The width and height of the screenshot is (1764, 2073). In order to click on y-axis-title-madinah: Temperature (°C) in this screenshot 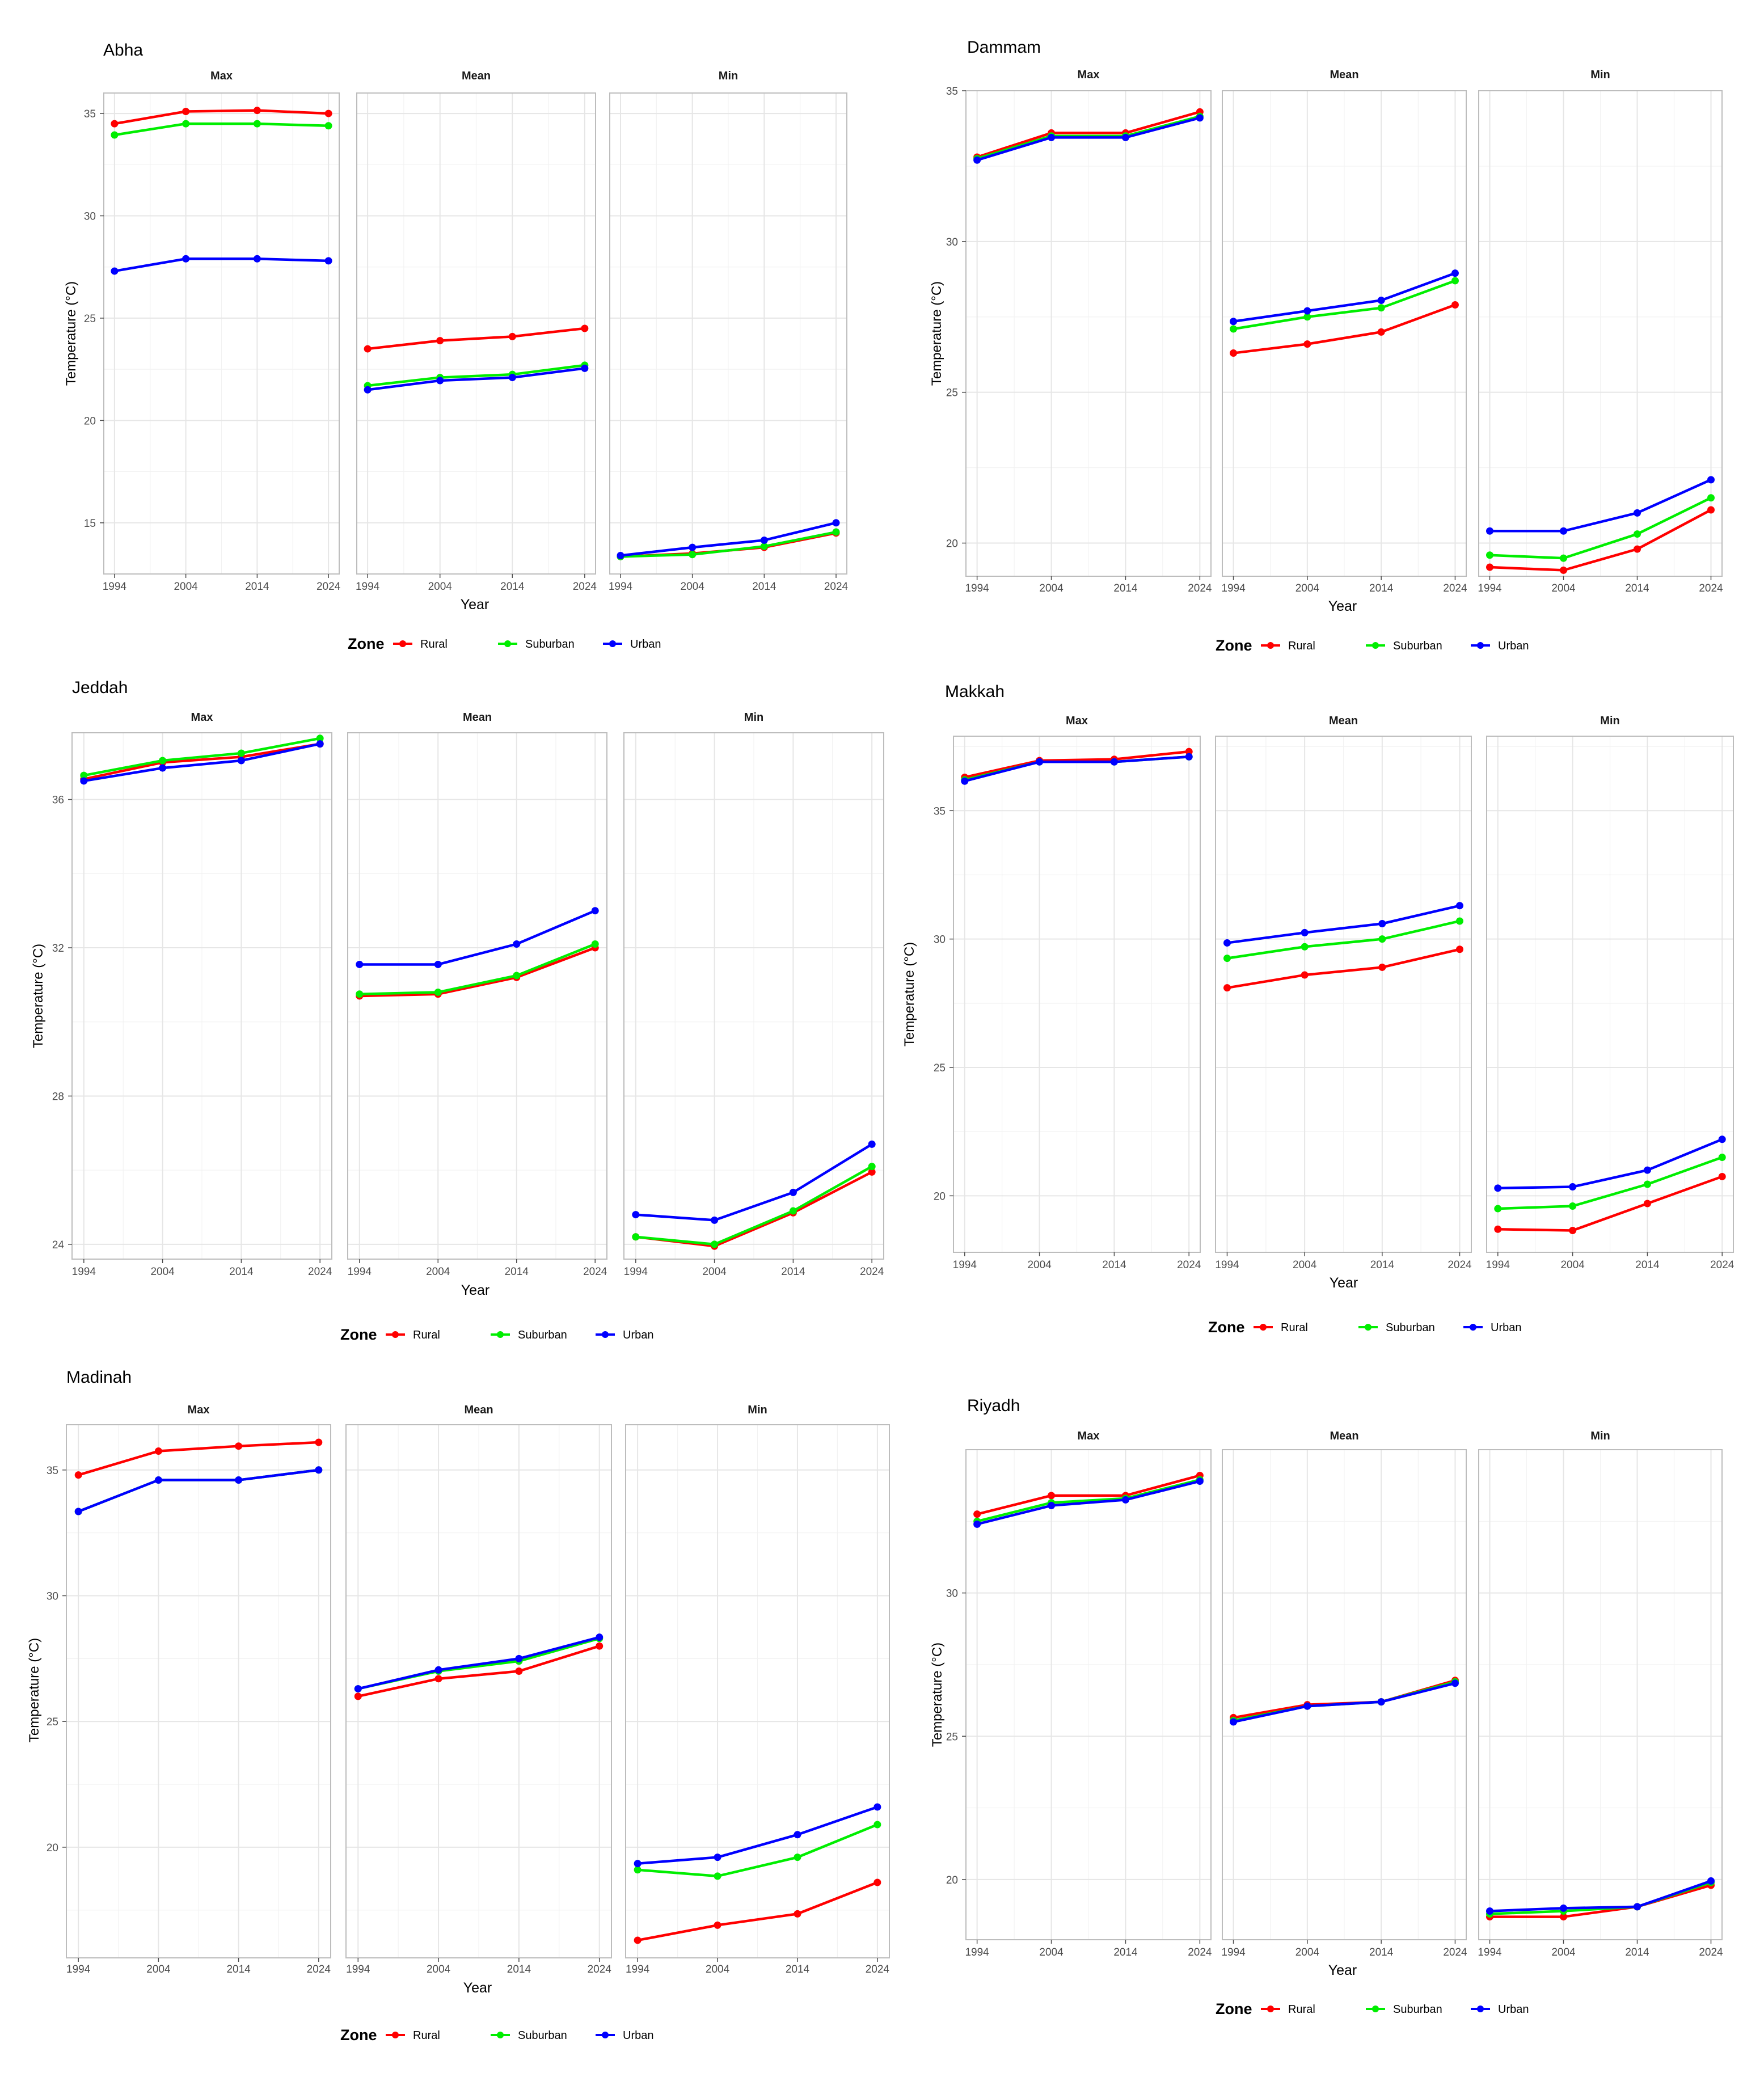, I will do `click(34, 1690)`.